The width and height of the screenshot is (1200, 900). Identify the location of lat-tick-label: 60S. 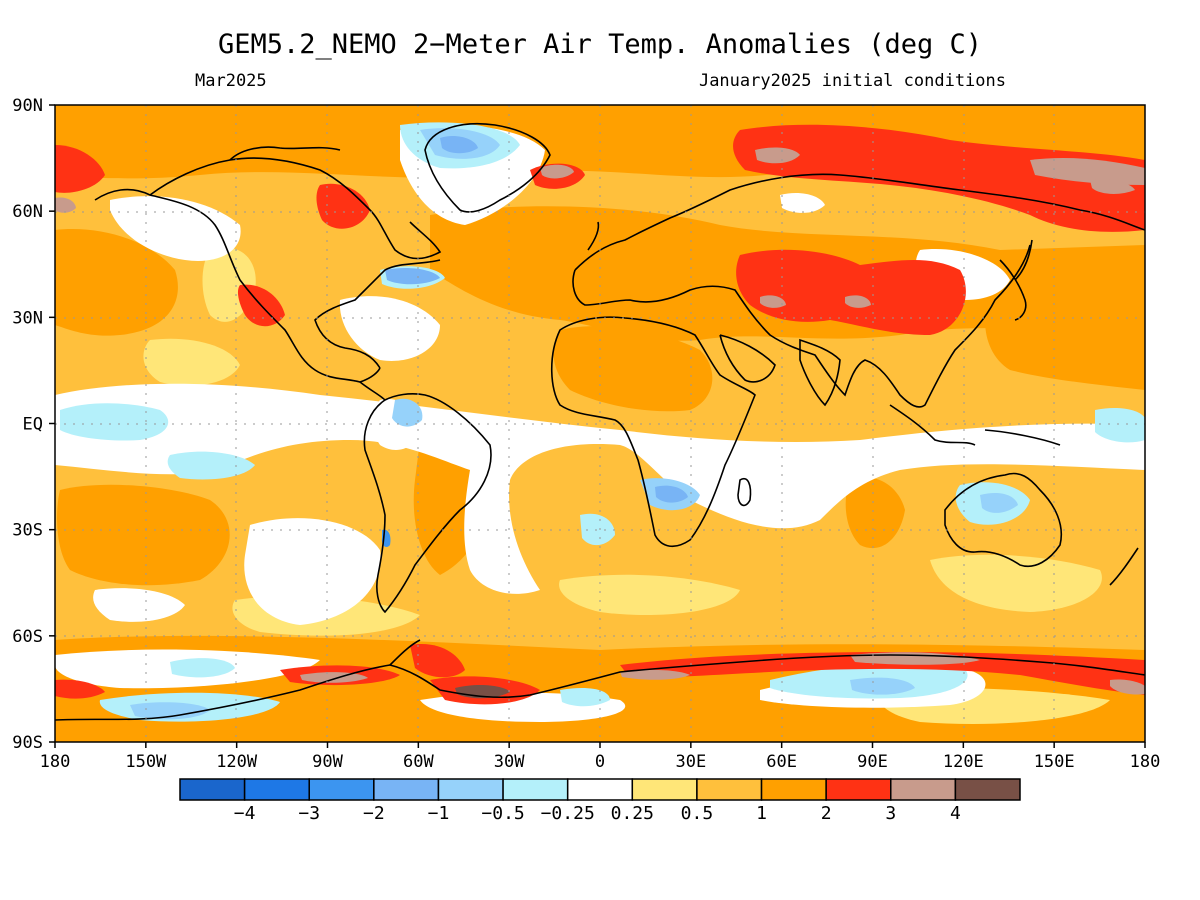
(27, 637).